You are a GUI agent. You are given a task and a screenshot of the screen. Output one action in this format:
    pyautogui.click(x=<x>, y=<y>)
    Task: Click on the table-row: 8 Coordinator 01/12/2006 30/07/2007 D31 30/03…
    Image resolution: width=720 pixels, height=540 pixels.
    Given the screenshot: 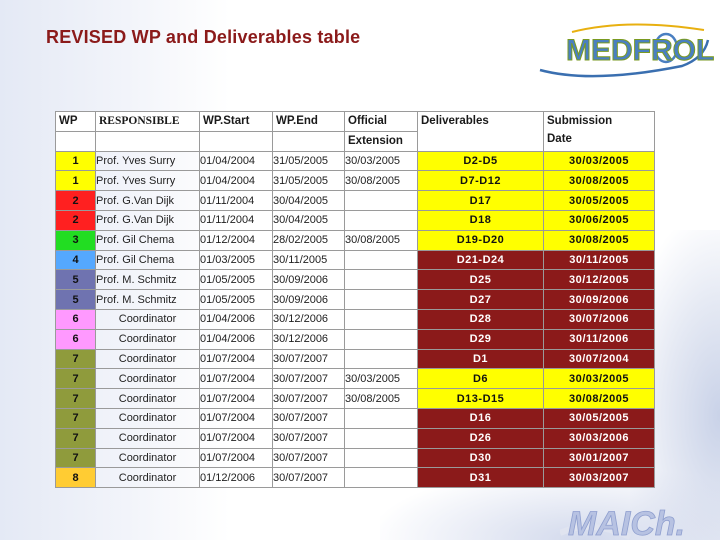 What is the action you would take?
    pyautogui.click(x=355, y=478)
    